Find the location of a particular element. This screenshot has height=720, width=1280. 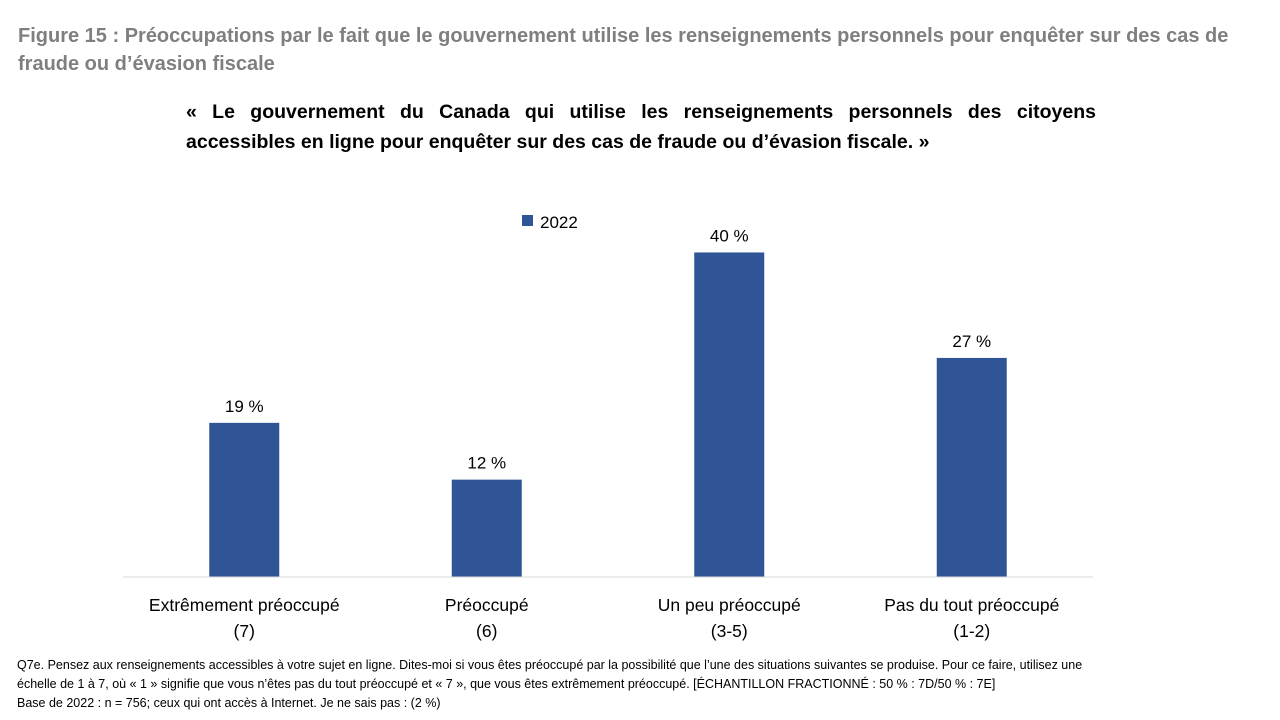

category-label-2-line-2: (6) is located at coordinates (486, 631).